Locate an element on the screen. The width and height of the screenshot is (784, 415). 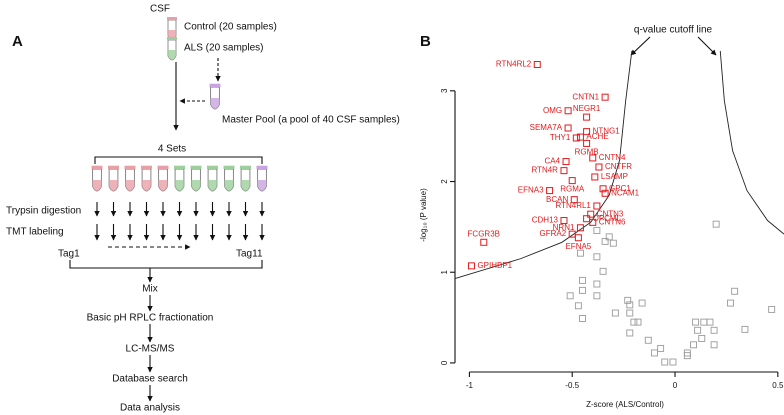
point-label: LSAMP is located at coordinates (614, 176).